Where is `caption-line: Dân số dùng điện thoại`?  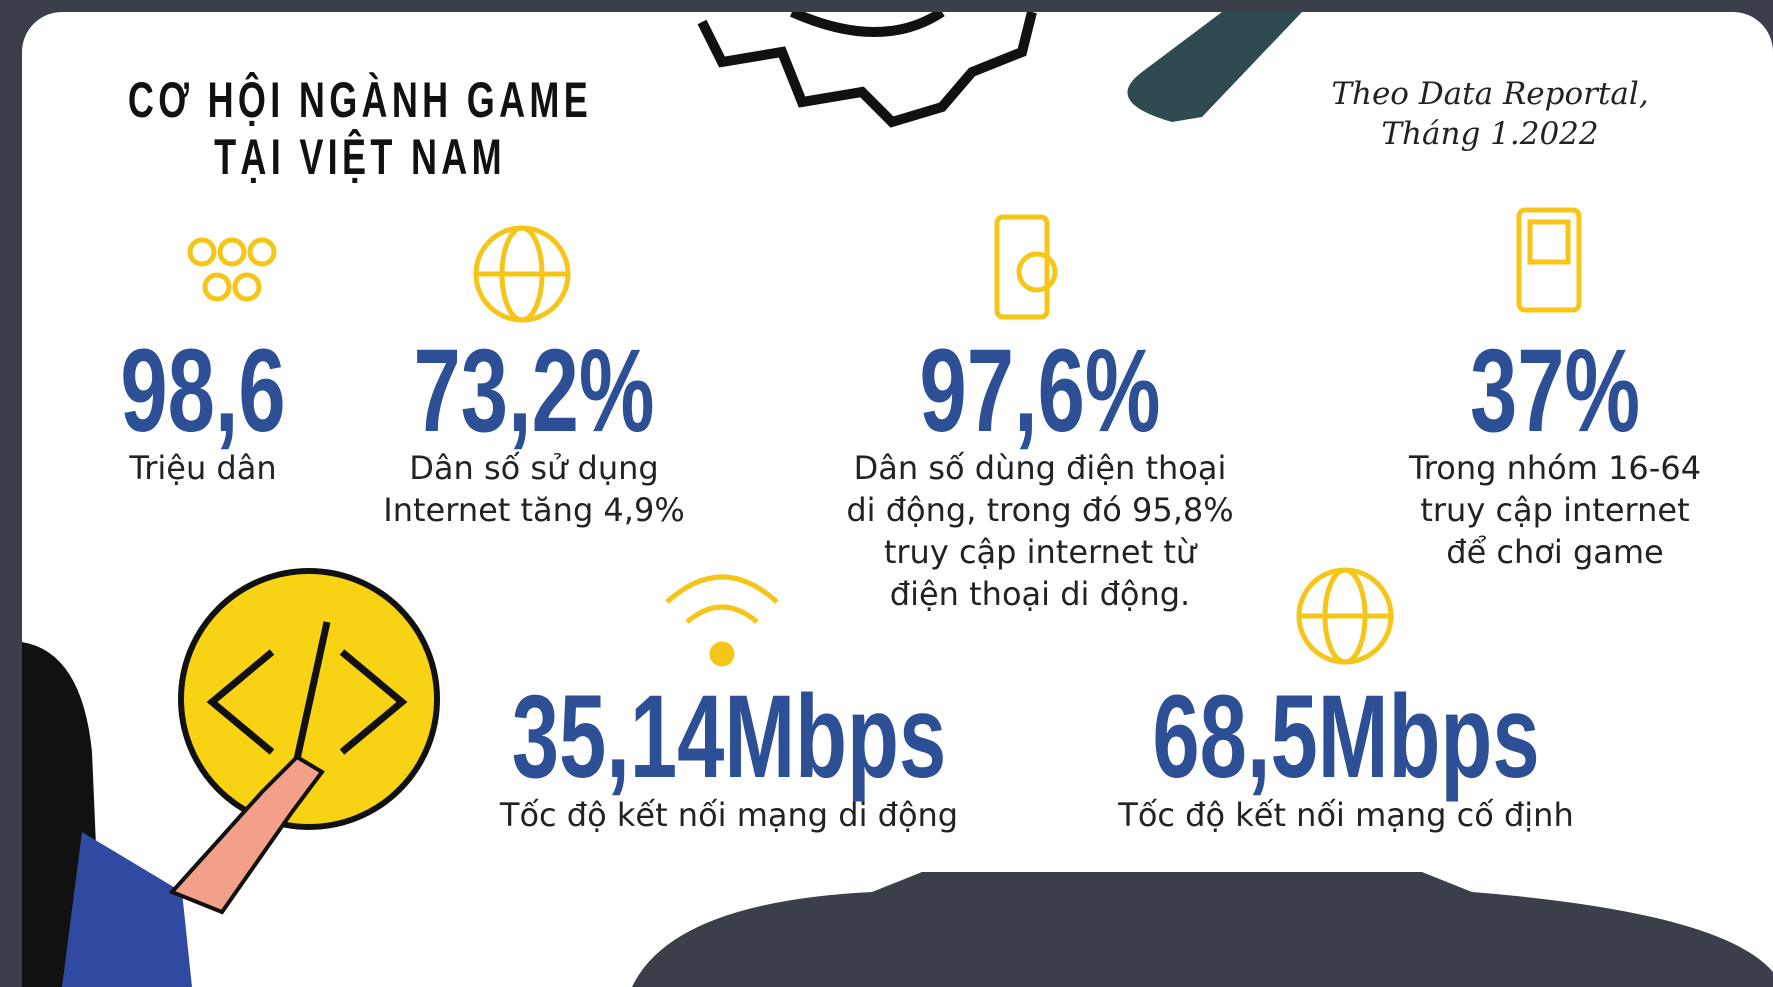 caption-line: Dân số dùng điện thoại is located at coordinates (1040, 468).